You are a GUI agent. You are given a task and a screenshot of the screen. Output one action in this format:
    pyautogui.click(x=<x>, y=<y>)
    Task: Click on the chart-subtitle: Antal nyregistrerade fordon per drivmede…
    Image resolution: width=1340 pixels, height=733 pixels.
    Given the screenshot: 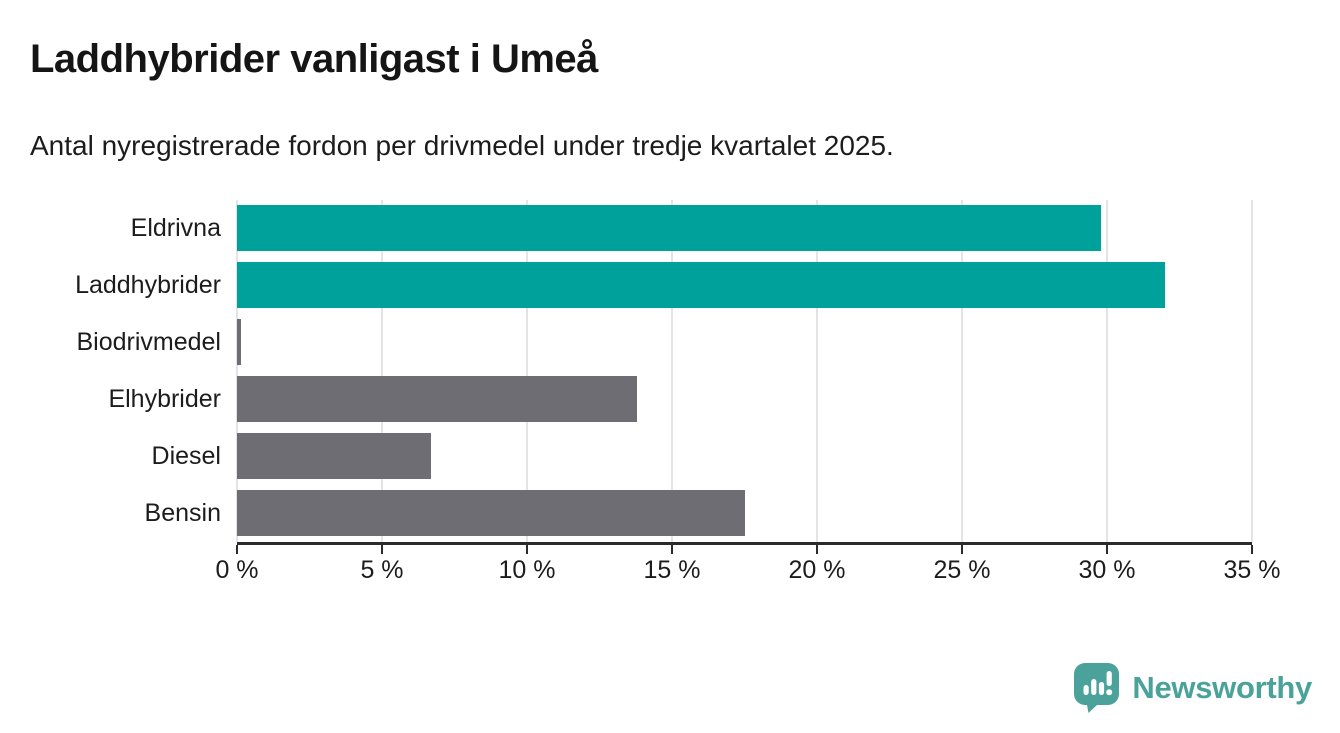 What is the action you would take?
    pyautogui.click(x=462, y=145)
    